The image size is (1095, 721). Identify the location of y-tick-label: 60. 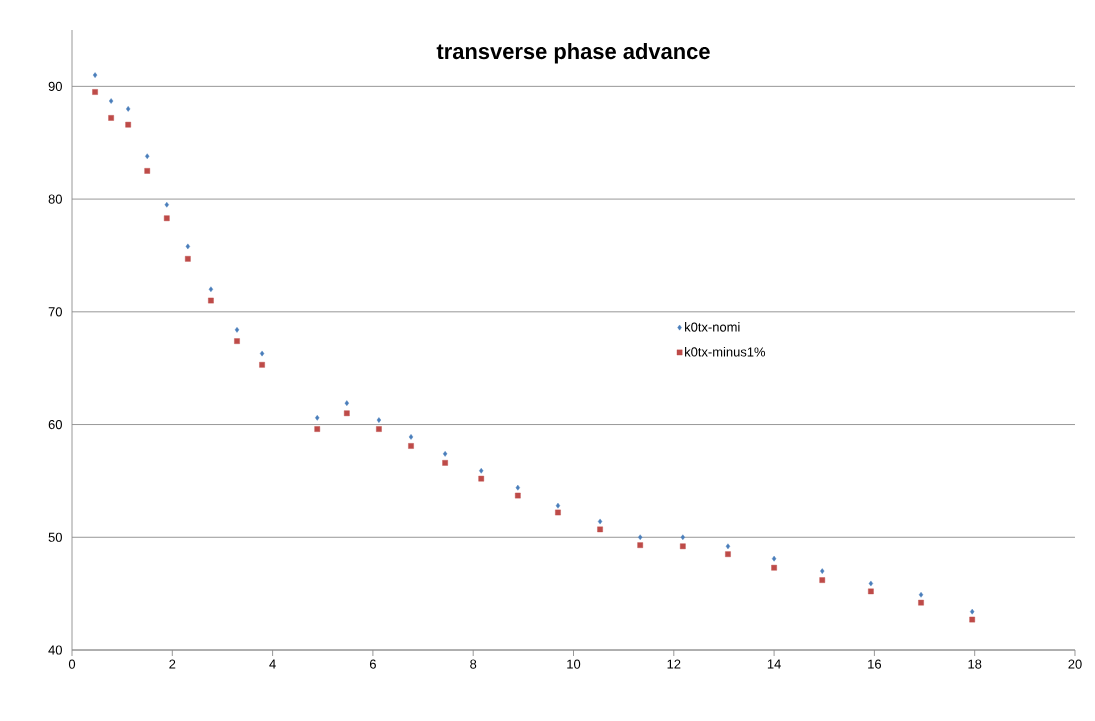
(55, 424).